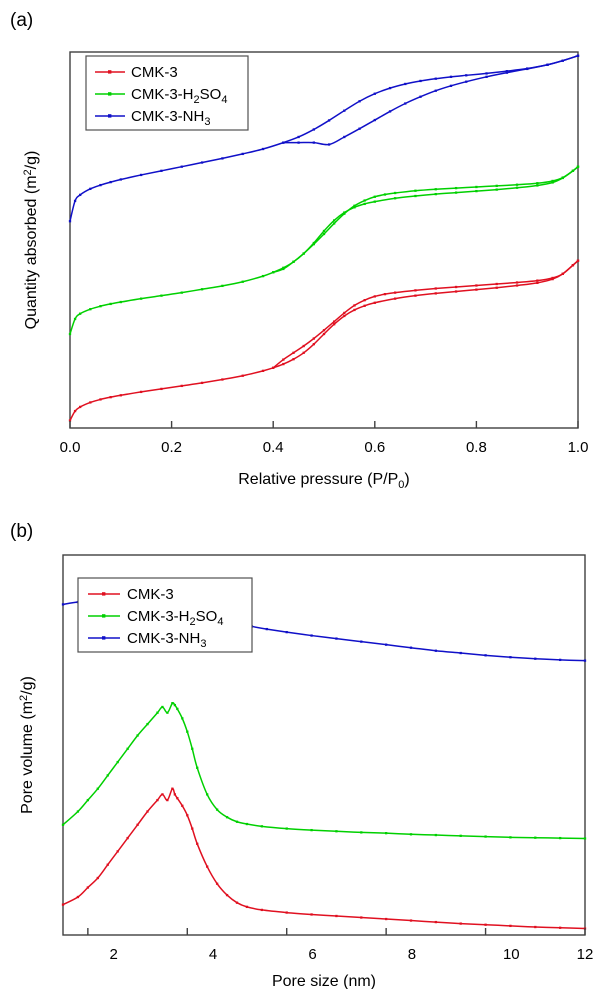 This screenshot has height=989, width=600. What do you see at coordinates (476, 447) in the screenshot?
I see `panel-a-xtick-4: 0.8` at bounding box center [476, 447].